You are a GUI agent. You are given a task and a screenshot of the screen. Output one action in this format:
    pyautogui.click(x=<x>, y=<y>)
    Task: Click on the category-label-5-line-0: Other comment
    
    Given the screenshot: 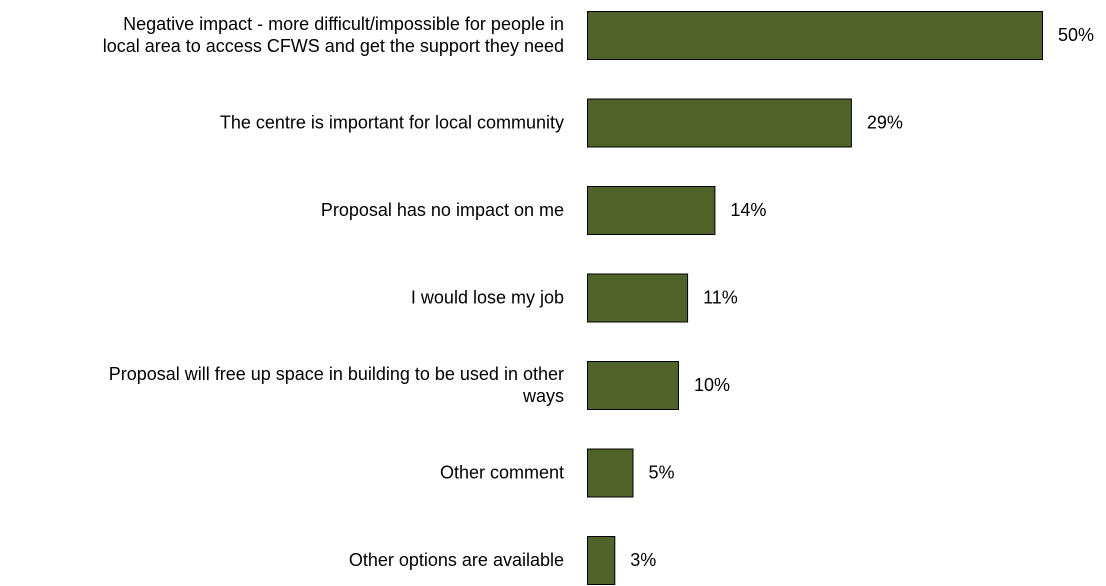 What is the action you would take?
    pyautogui.click(x=502, y=473)
    